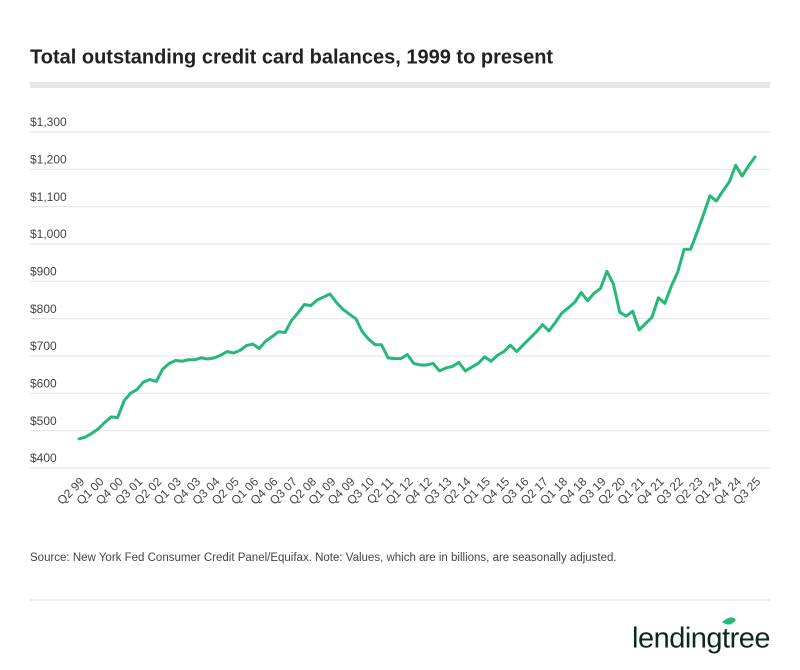 This screenshot has height=670, width=800. What do you see at coordinates (400, 85) in the screenshot?
I see `title-rule` at bounding box center [400, 85].